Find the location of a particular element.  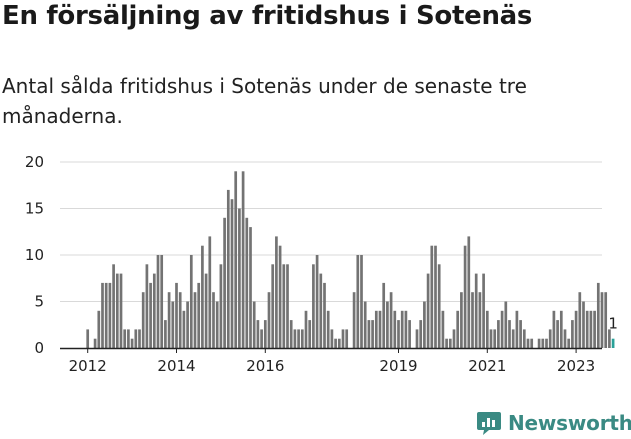

y-axis-ticks: 0 5 10 15 20 is located at coordinates (34, 255).